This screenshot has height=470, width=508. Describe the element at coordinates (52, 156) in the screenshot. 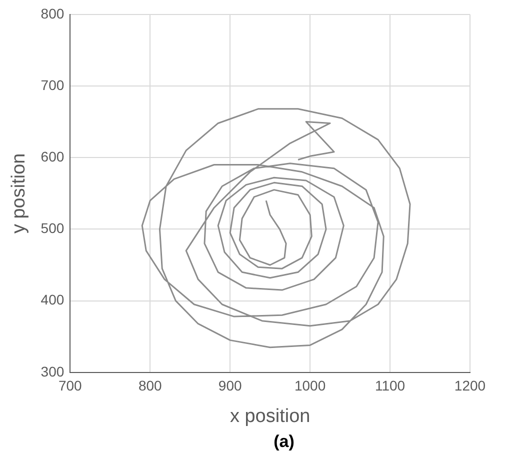

I see `y-tick-label: 600` at that location.